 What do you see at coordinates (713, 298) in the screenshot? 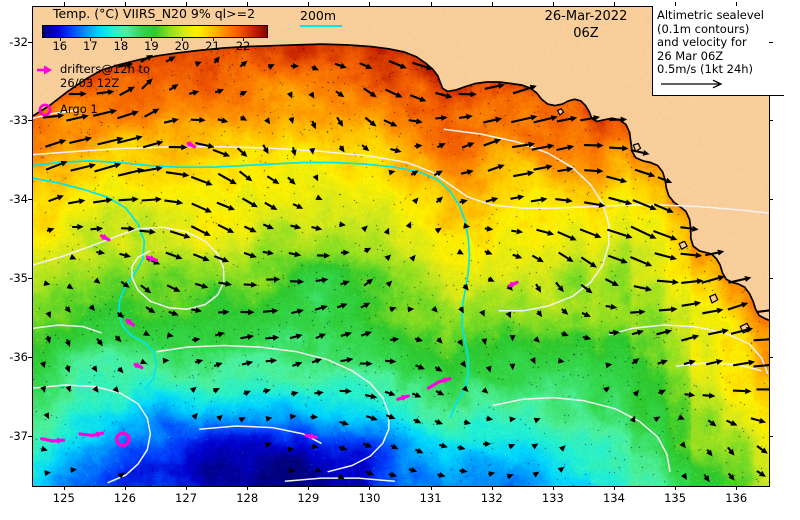
I see `island-outline` at bounding box center [713, 298].